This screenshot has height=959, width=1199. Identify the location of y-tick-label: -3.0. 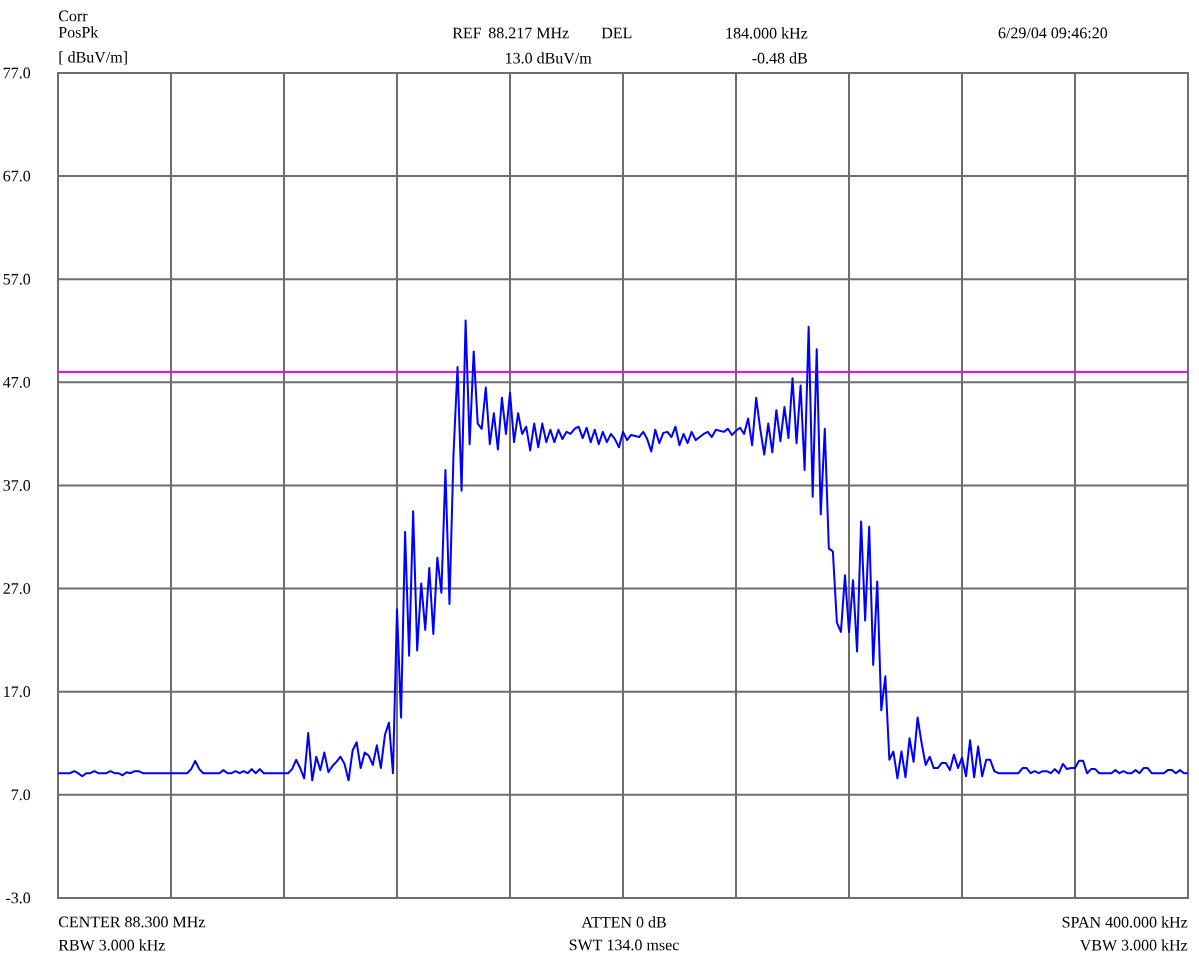
(18, 898).